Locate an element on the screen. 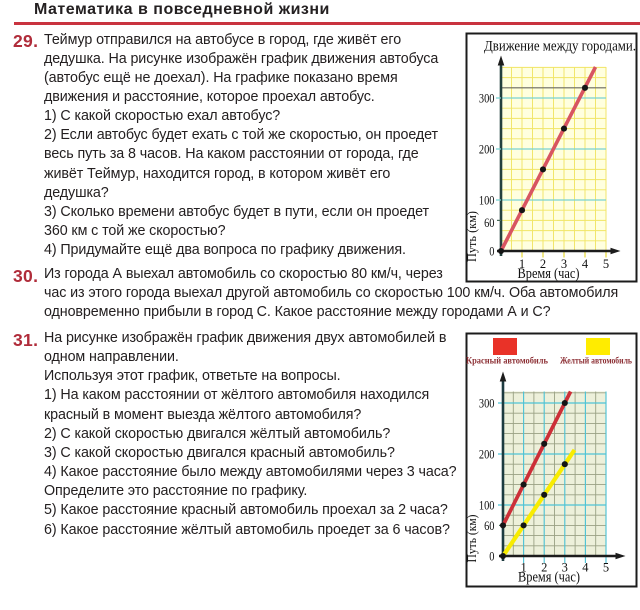 This screenshot has height=610, width=640. svg-text: Движение между городами. is located at coordinates (560, 47).